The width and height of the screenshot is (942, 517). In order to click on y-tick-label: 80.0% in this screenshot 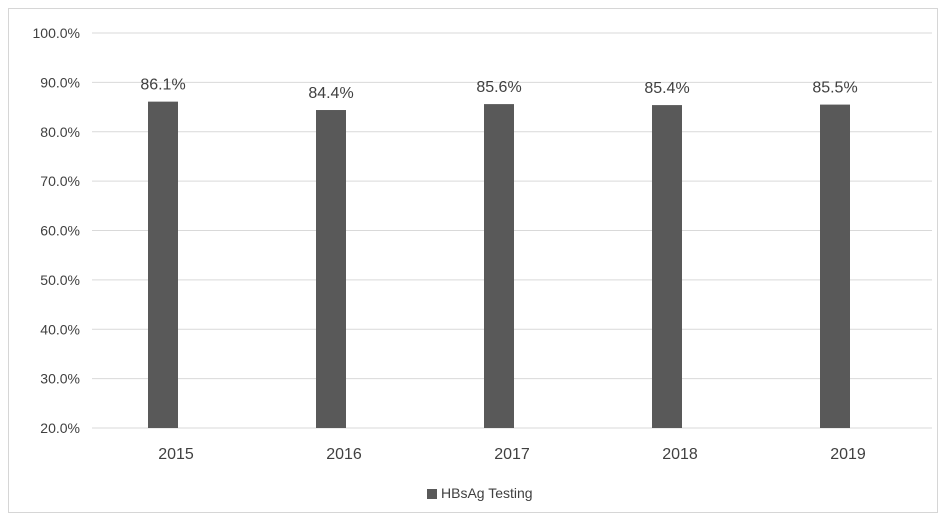, I will do `click(60, 132)`.